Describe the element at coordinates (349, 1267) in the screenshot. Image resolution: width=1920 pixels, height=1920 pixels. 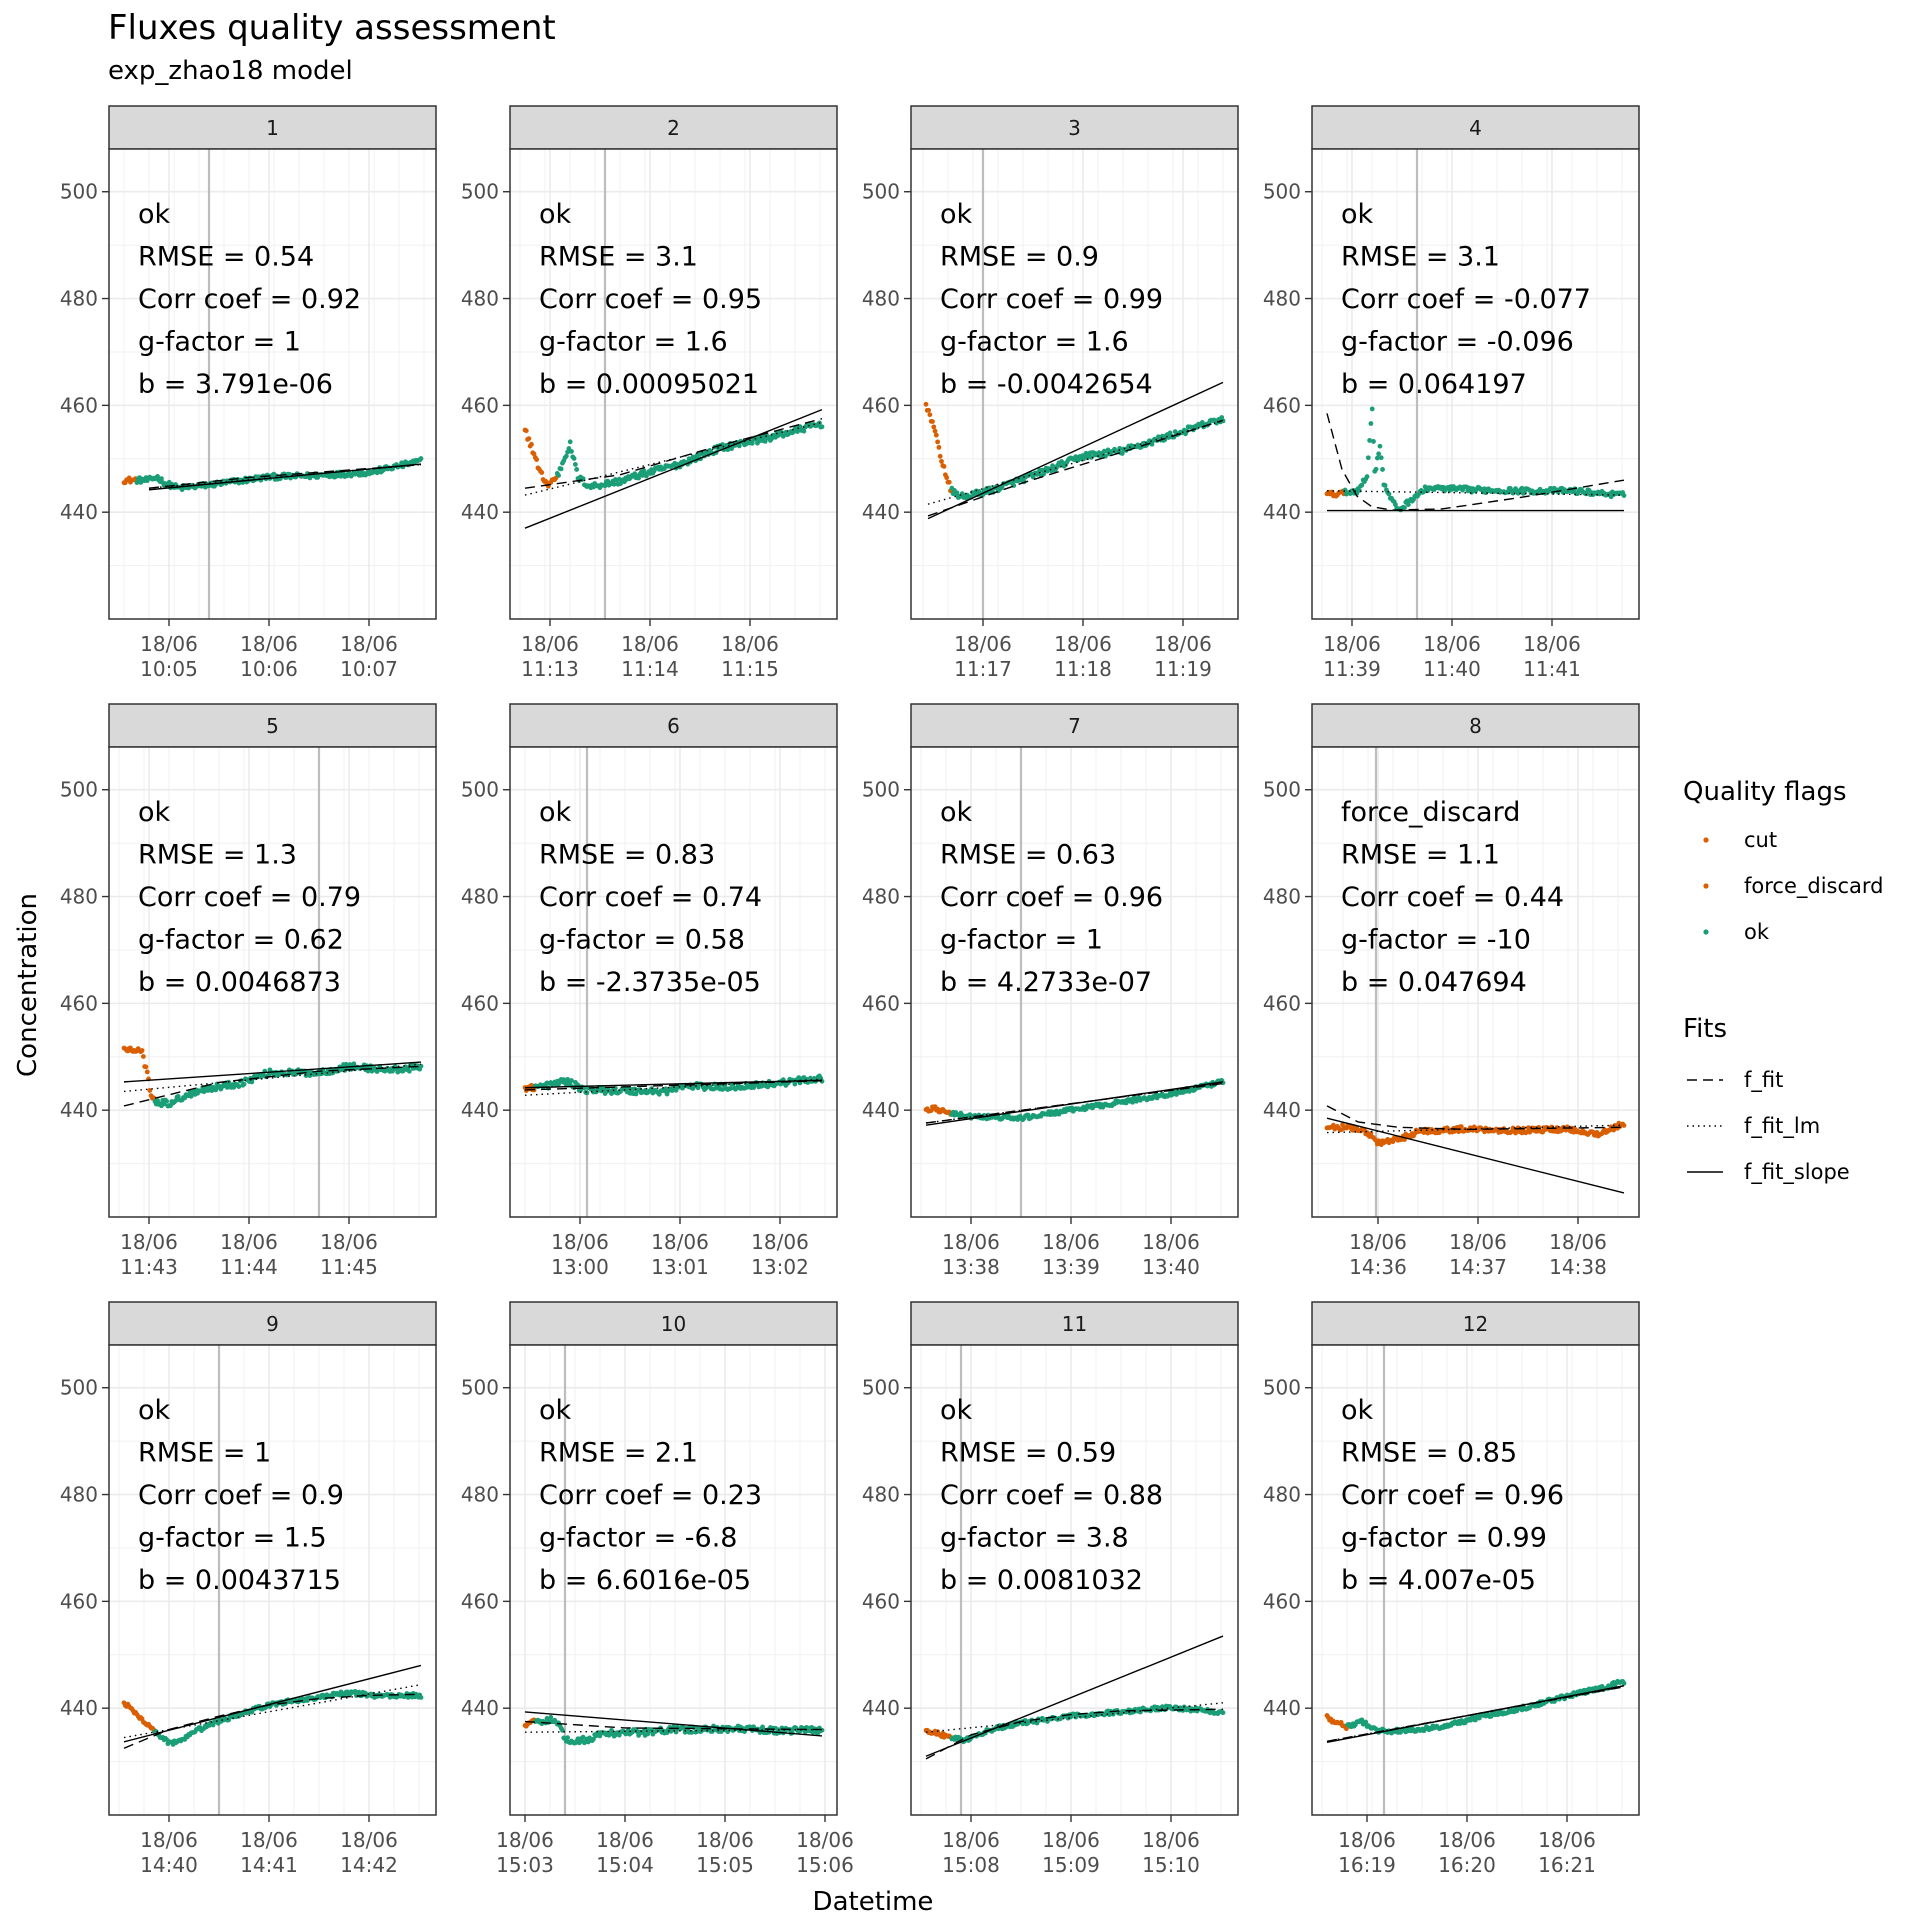
I see `x-tick-label-time: 11:45` at that location.